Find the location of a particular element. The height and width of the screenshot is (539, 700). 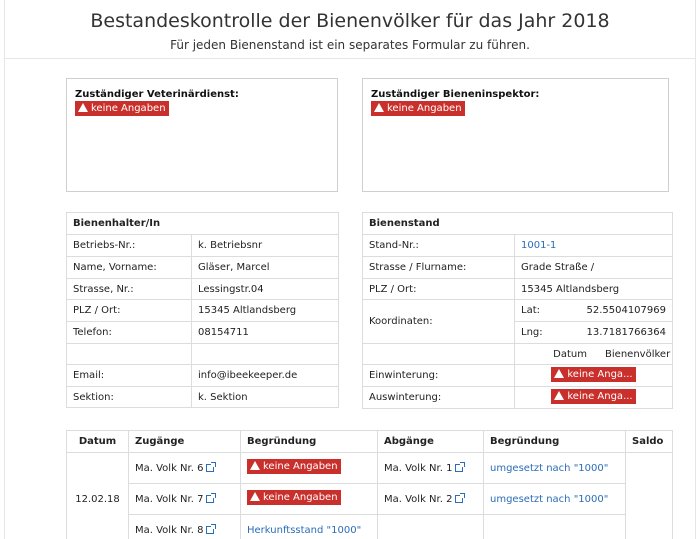

inspektor-badge: keine Angaben is located at coordinates (418, 110).